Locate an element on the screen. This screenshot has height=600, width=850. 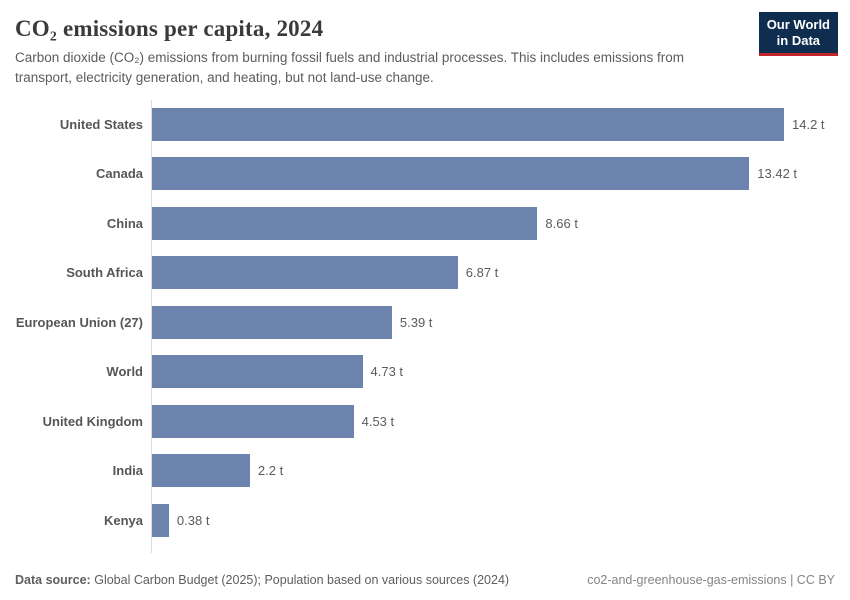
country-label: India is located at coordinates (127, 471).